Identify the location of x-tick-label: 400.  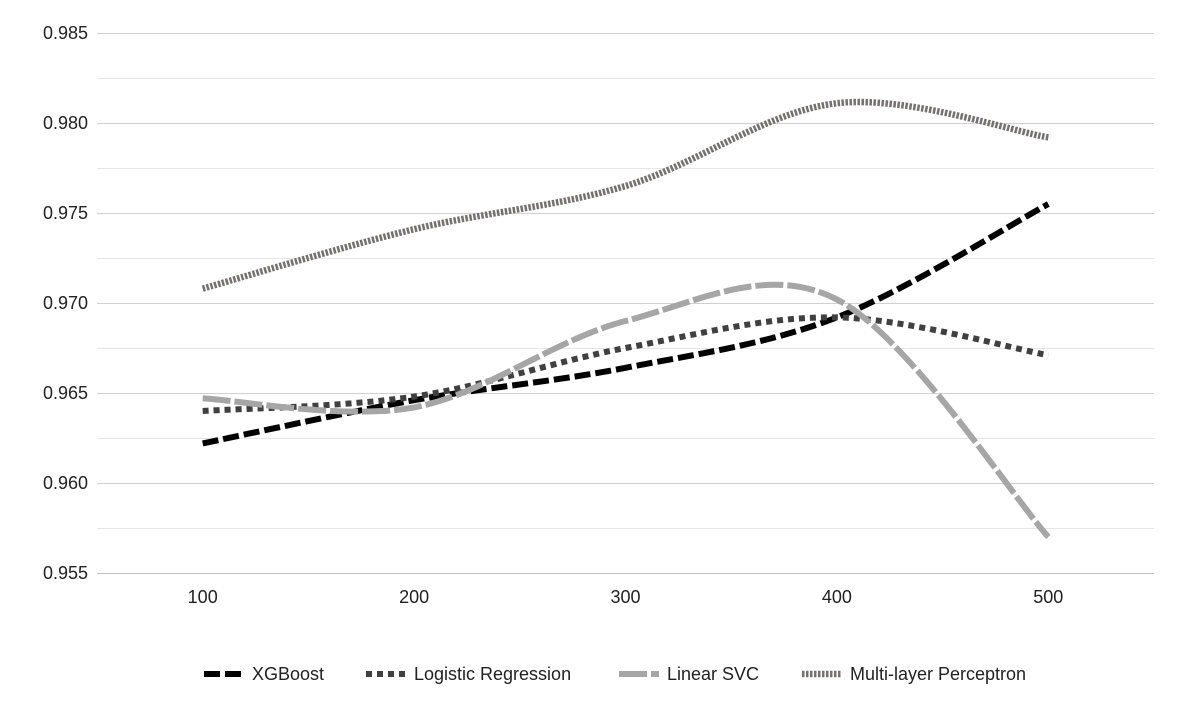
(837, 597).